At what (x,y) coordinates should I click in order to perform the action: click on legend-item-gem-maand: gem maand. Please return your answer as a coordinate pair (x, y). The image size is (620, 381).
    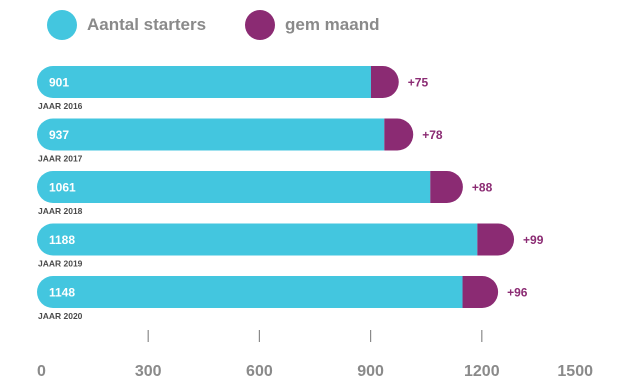
    Looking at the image, I should click on (312, 25).